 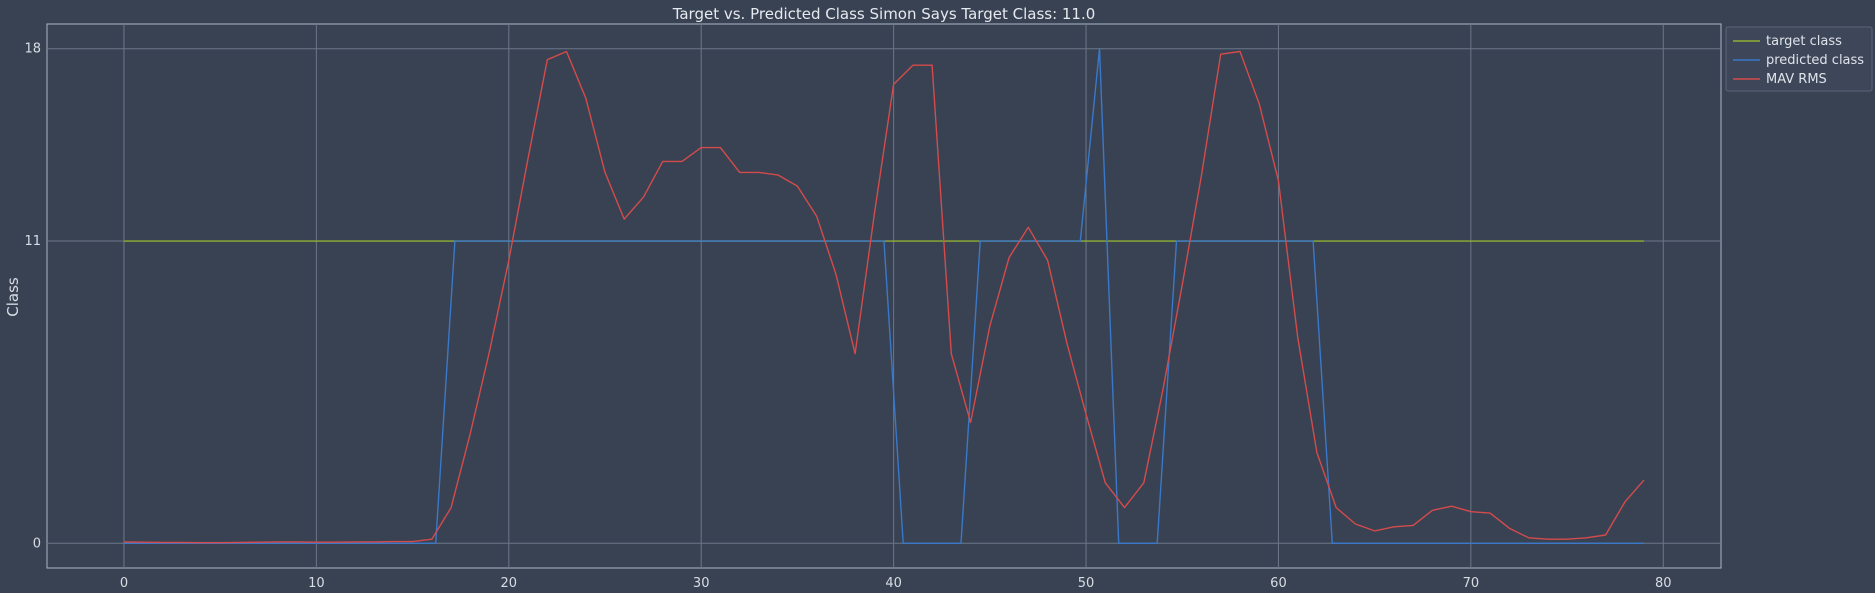 I want to click on y-tick-label: 18, so click(x=32, y=49).